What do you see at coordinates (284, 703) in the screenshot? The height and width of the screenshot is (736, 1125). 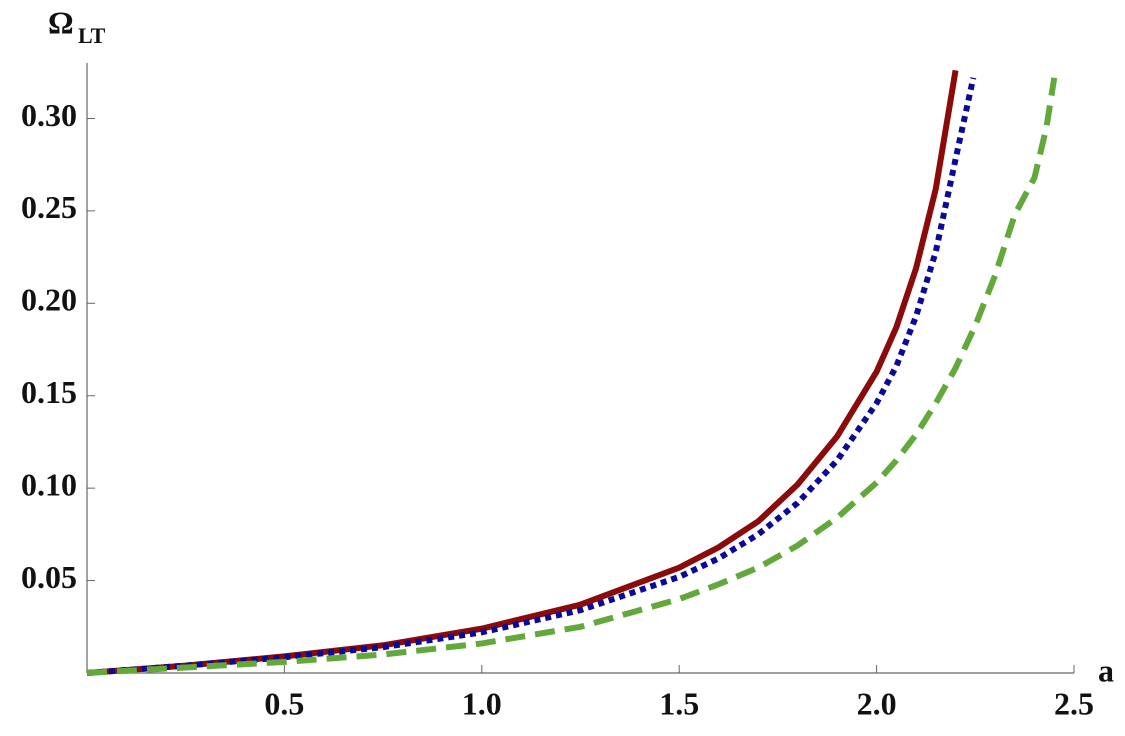 I see `x-tick-label: 0.5` at bounding box center [284, 703].